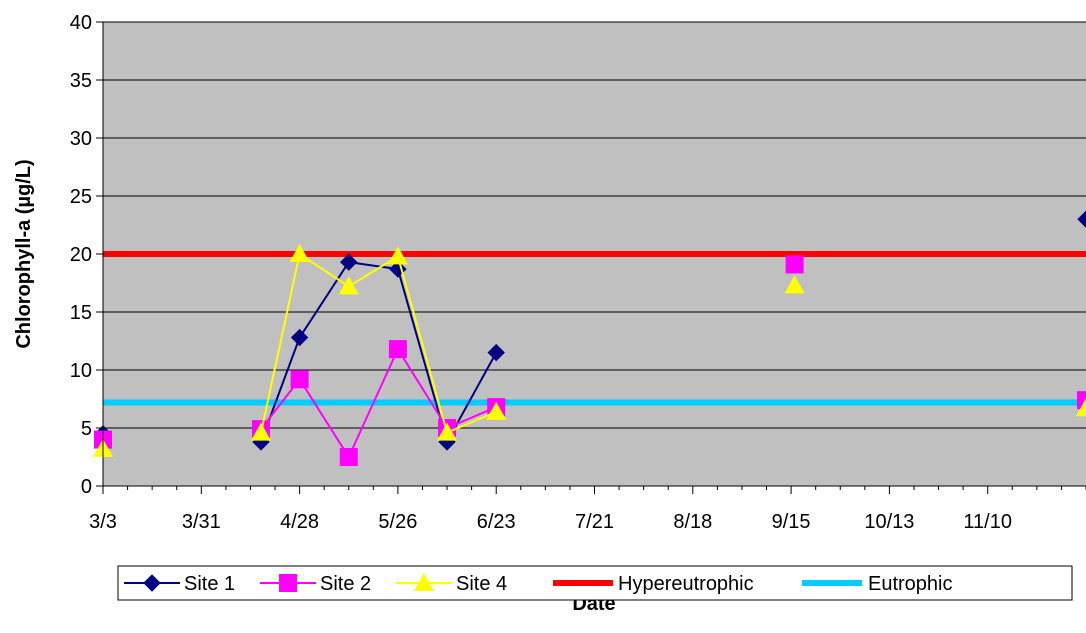  Describe the element at coordinates (345, 584) in the screenshot. I see `legend-label: Site 2` at that location.